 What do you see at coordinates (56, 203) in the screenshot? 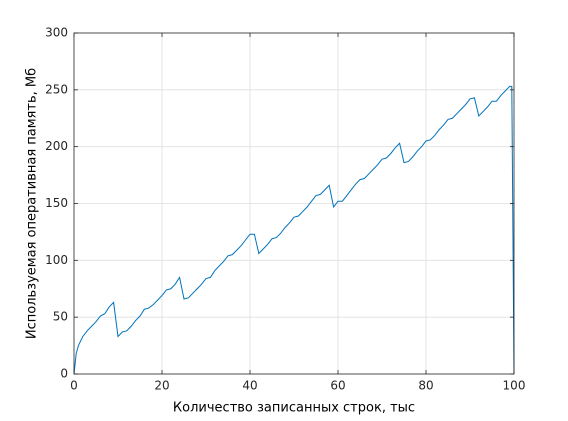
I see `y-tick-label: 150` at bounding box center [56, 203].